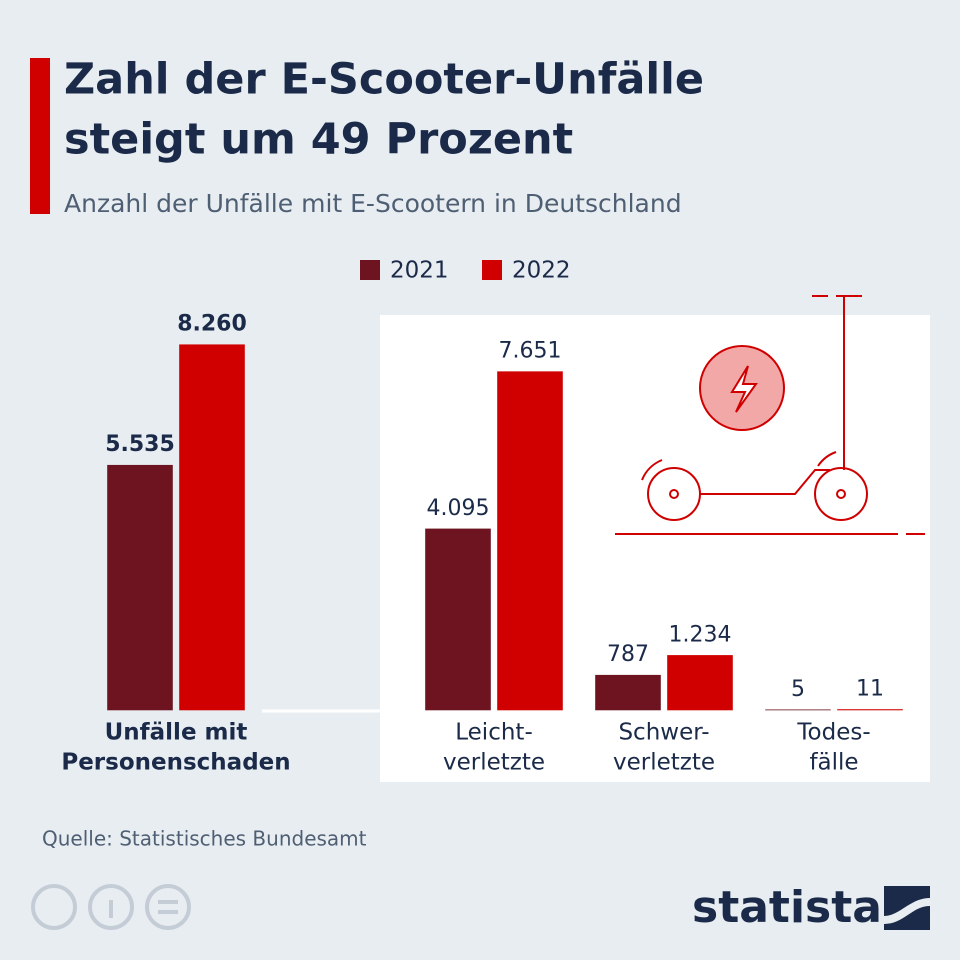  Describe the element at coordinates (770, 415) in the screenshot. I see `scooter-illustration` at that location.